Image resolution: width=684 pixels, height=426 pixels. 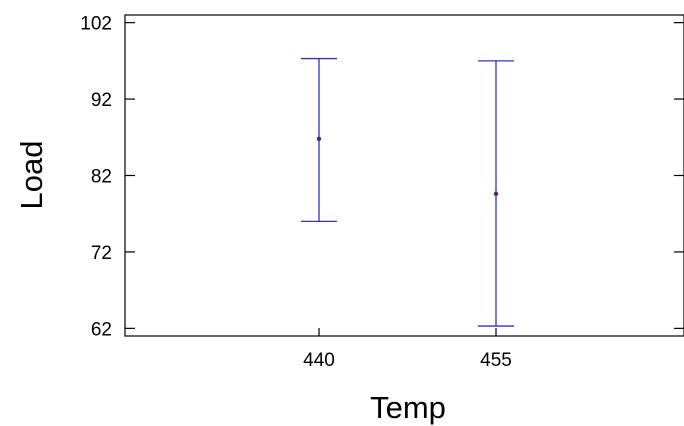 What do you see at coordinates (101, 329) in the screenshot?
I see `y-tick-label: 62` at bounding box center [101, 329].